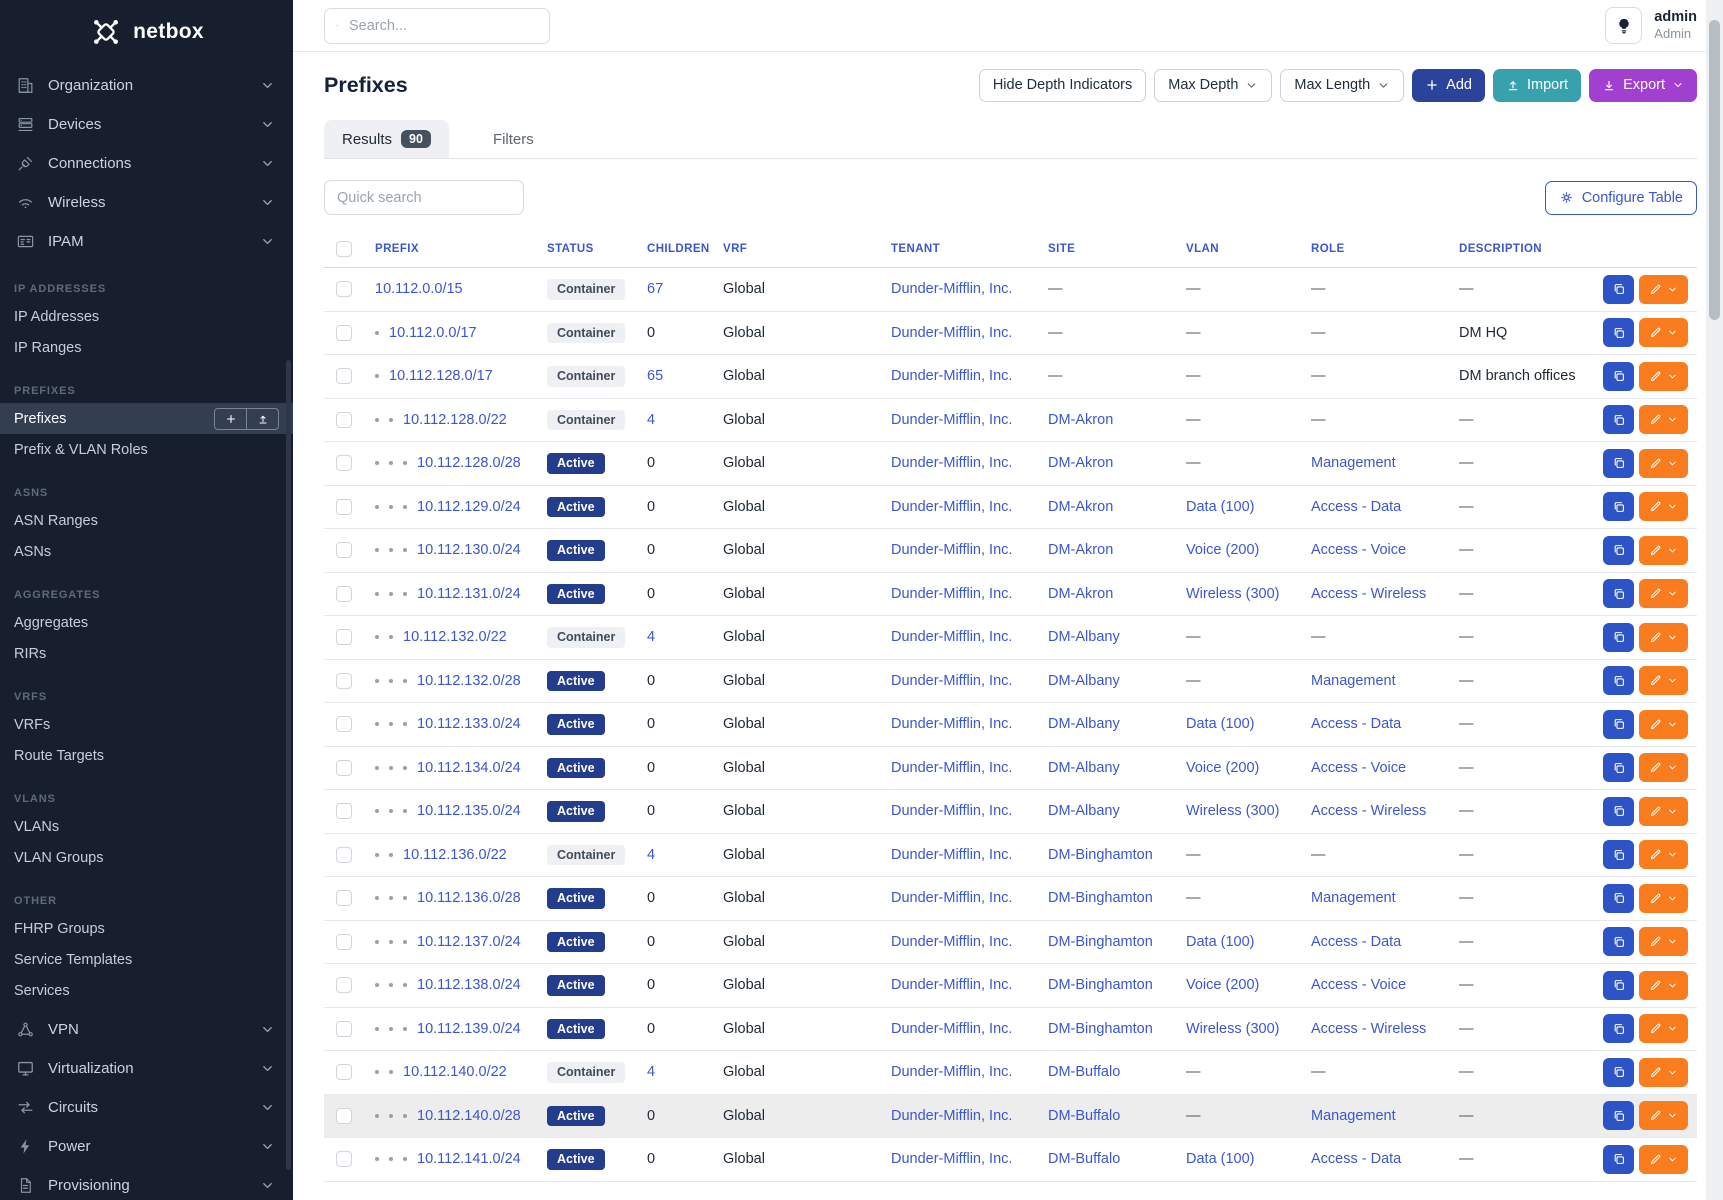 The width and height of the screenshot is (1723, 1200). I want to click on column-header-status: STATUS, so click(570, 249).